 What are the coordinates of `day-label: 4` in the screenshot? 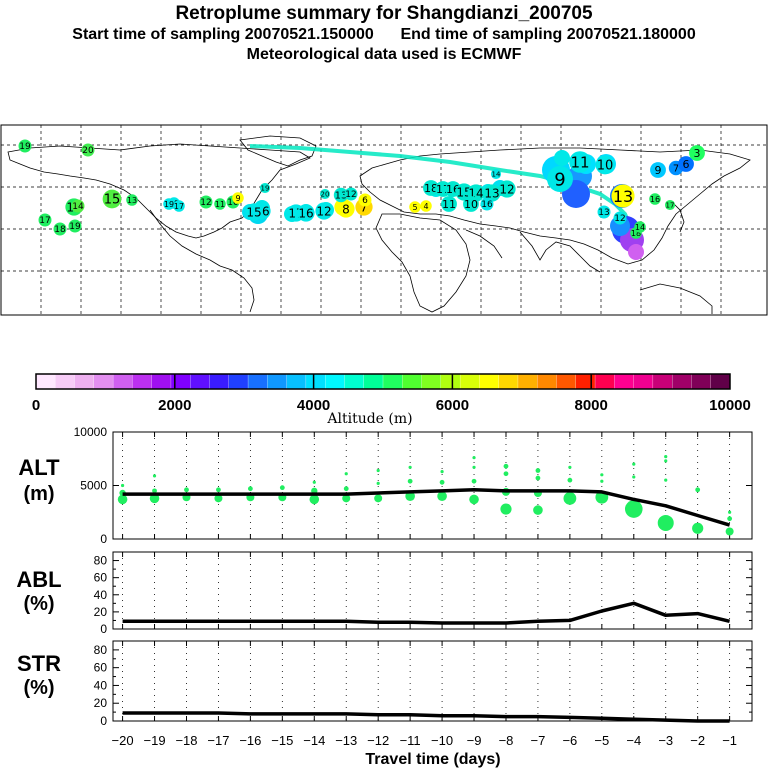 It's located at (425, 206).